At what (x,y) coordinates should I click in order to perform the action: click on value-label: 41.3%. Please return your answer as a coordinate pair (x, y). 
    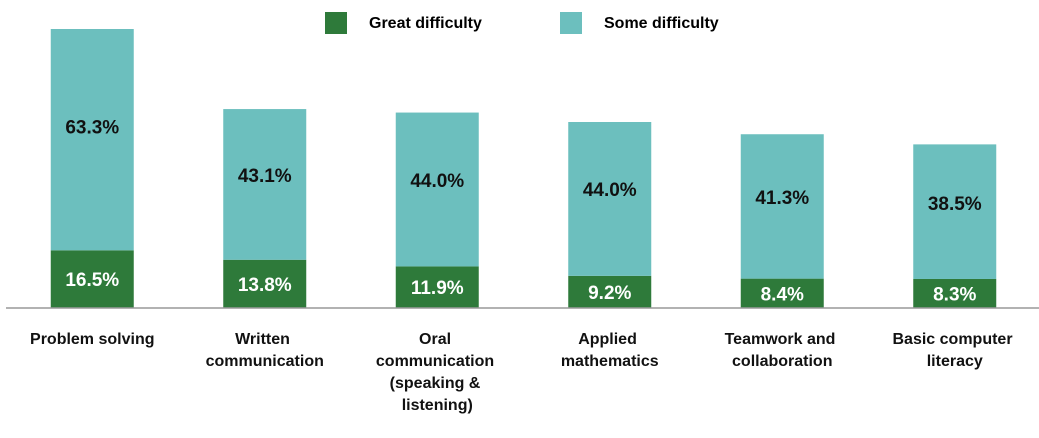
    Looking at the image, I should click on (782, 198).